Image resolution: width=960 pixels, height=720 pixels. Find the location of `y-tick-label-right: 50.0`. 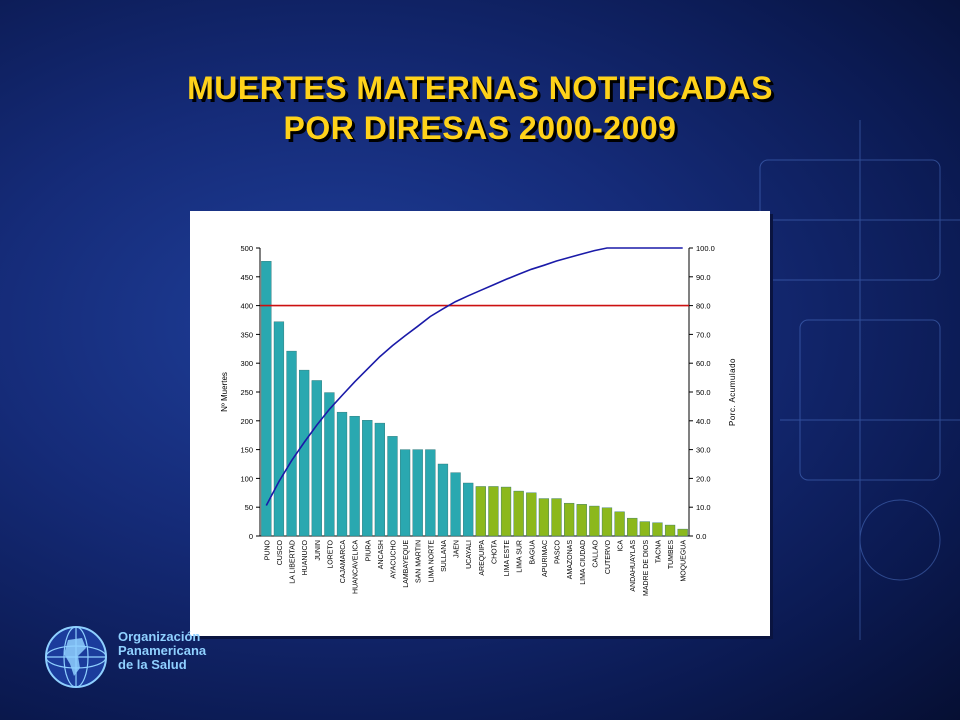

y-tick-label-right: 50.0 is located at coordinates (703, 392).